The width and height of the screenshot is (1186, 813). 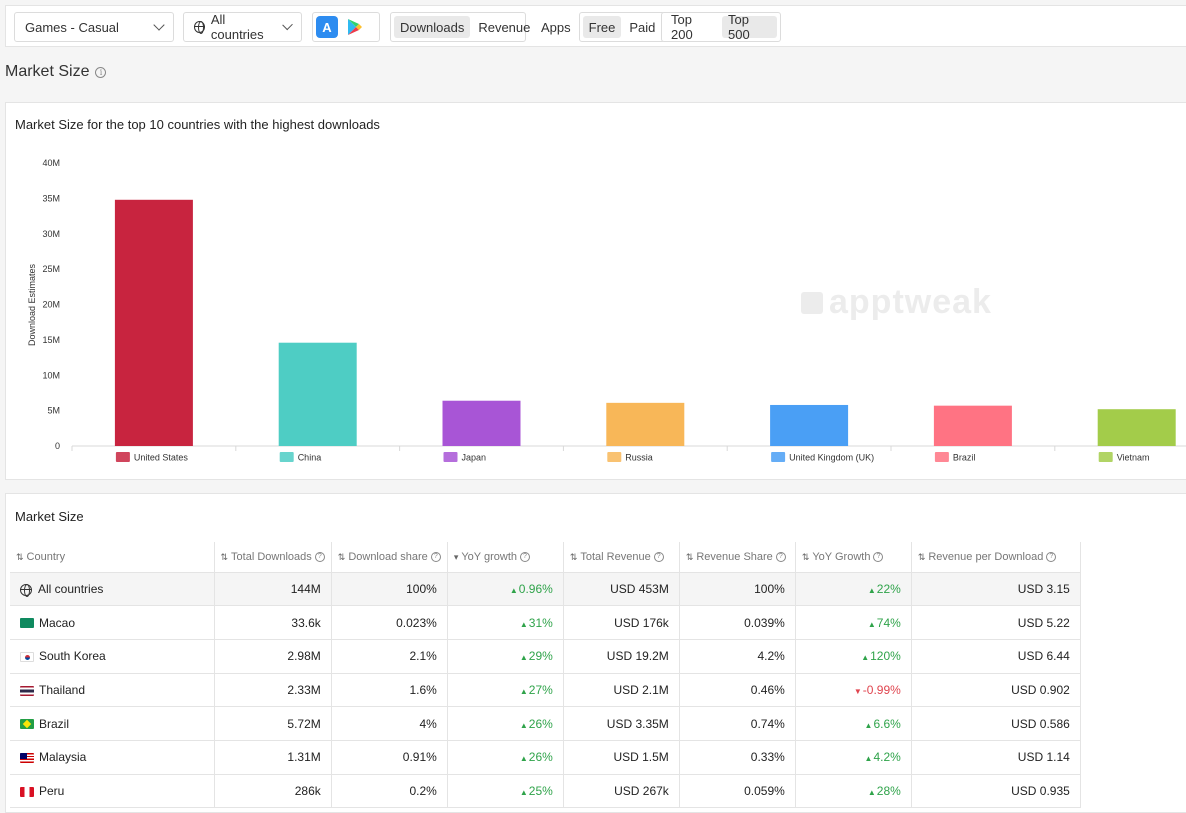 I want to click on column-yoy-growth-revenue: ⇅ YoY Growth?, so click(x=853, y=557).